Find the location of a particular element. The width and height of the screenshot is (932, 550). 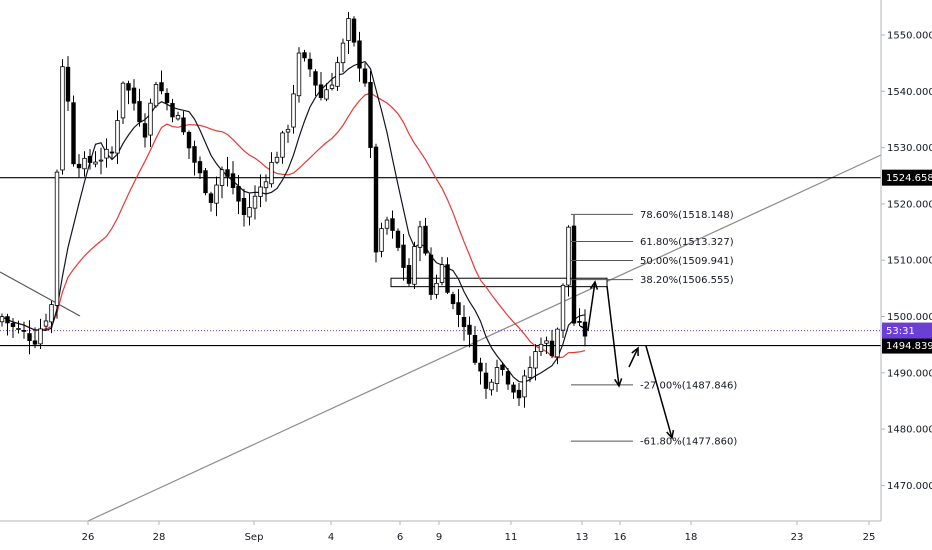

fib-level-label: 50.00%(1509.941) is located at coordinates (687, 261).